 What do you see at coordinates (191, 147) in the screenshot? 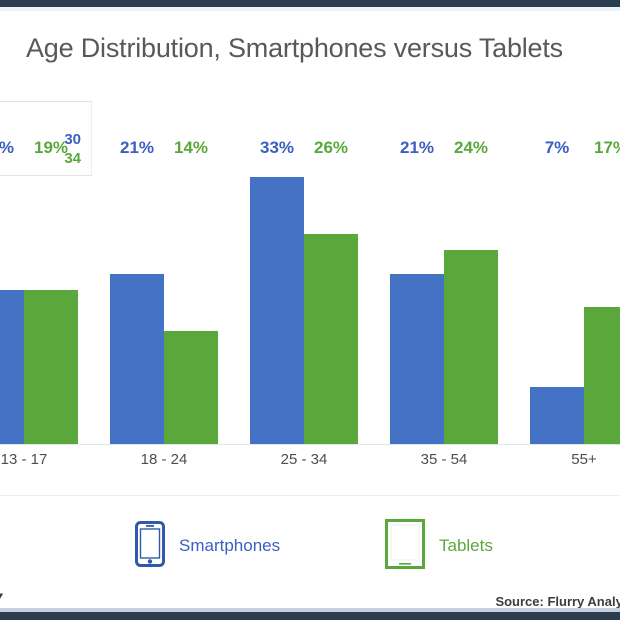
I see `bar-value-label: 14%` at bounding box center [191, 147].